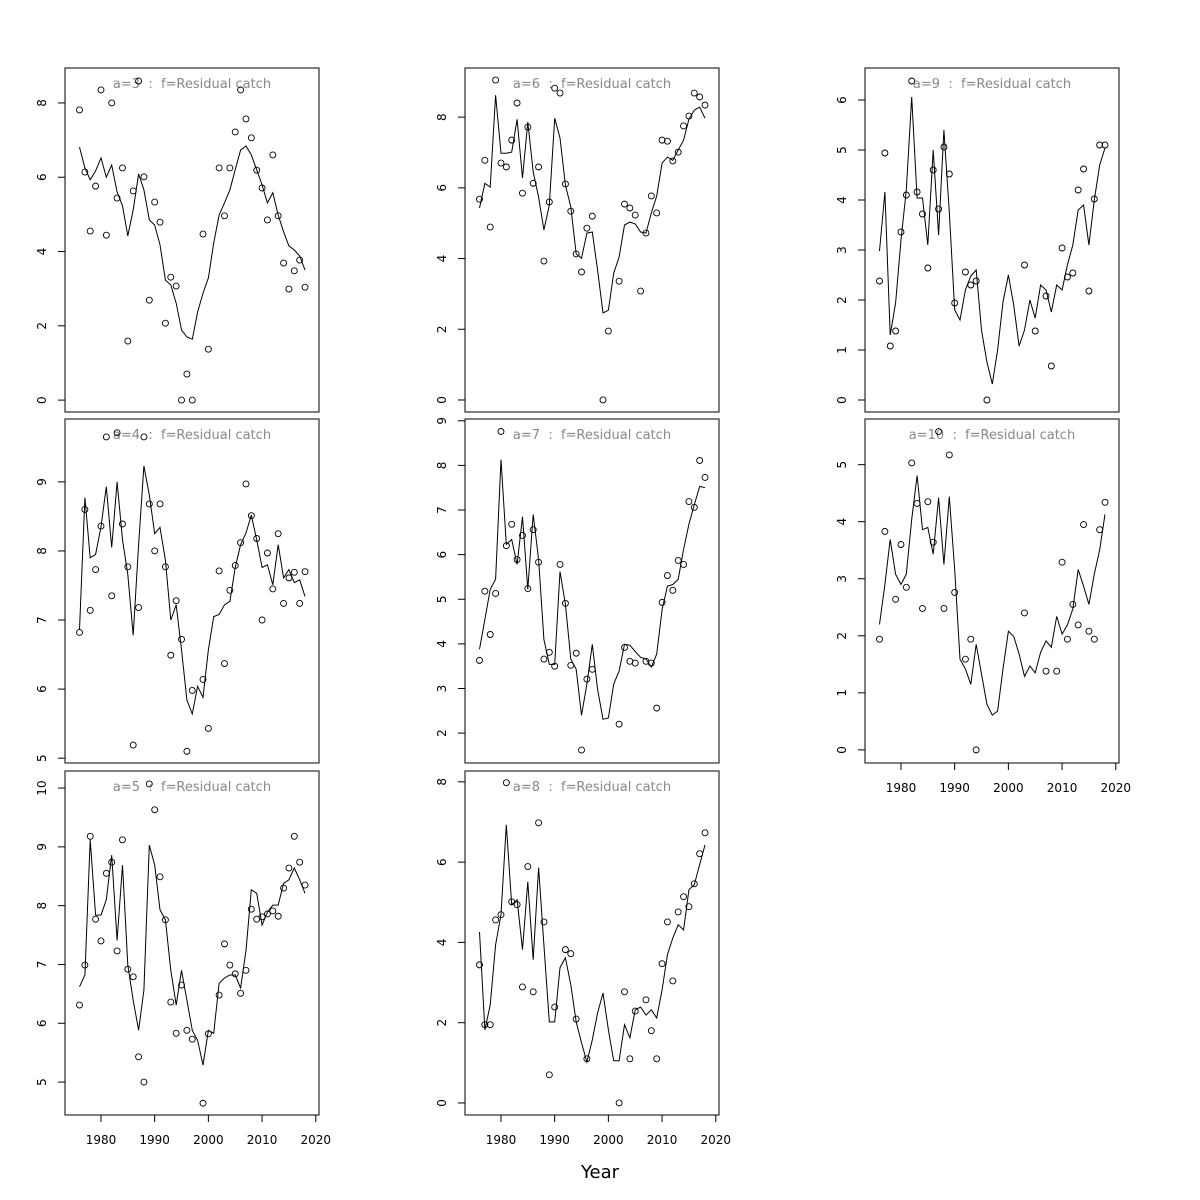 The height and width of the screenshot is (1200, 1200). Describe the element at coordinates (192, 435) in the screenshot. I see `panel-title: a=4 : f=Residual catch` at that location.